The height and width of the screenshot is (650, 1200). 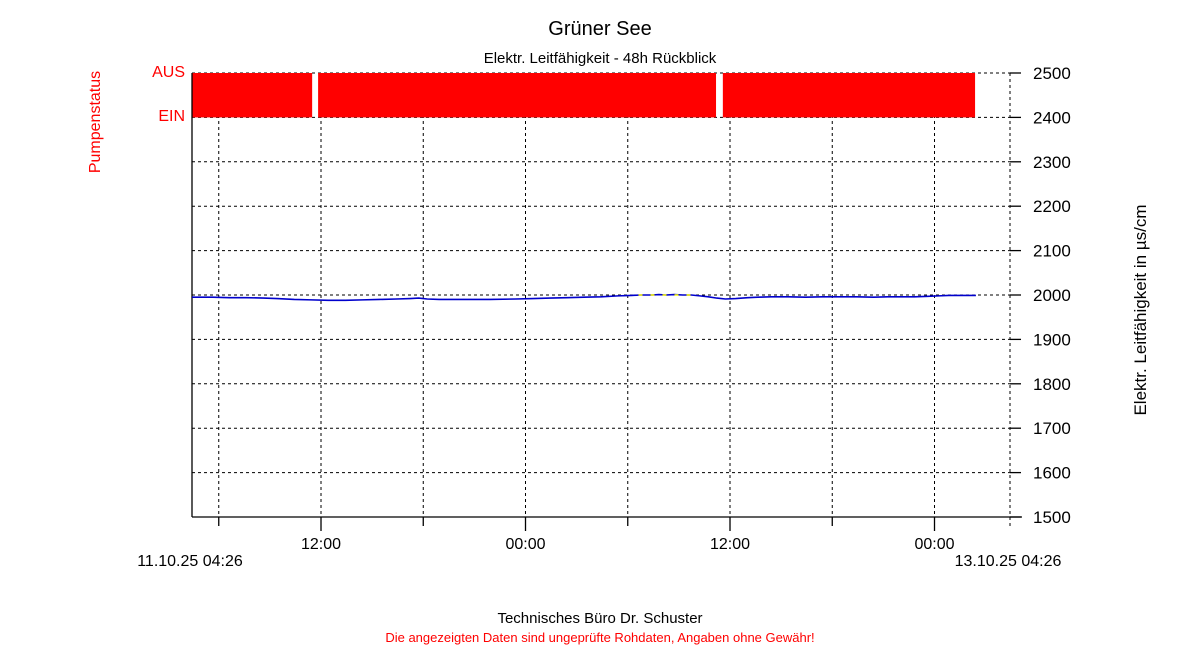 I want to click on y-tick-label: 2200, so click(x=1052, y=206).